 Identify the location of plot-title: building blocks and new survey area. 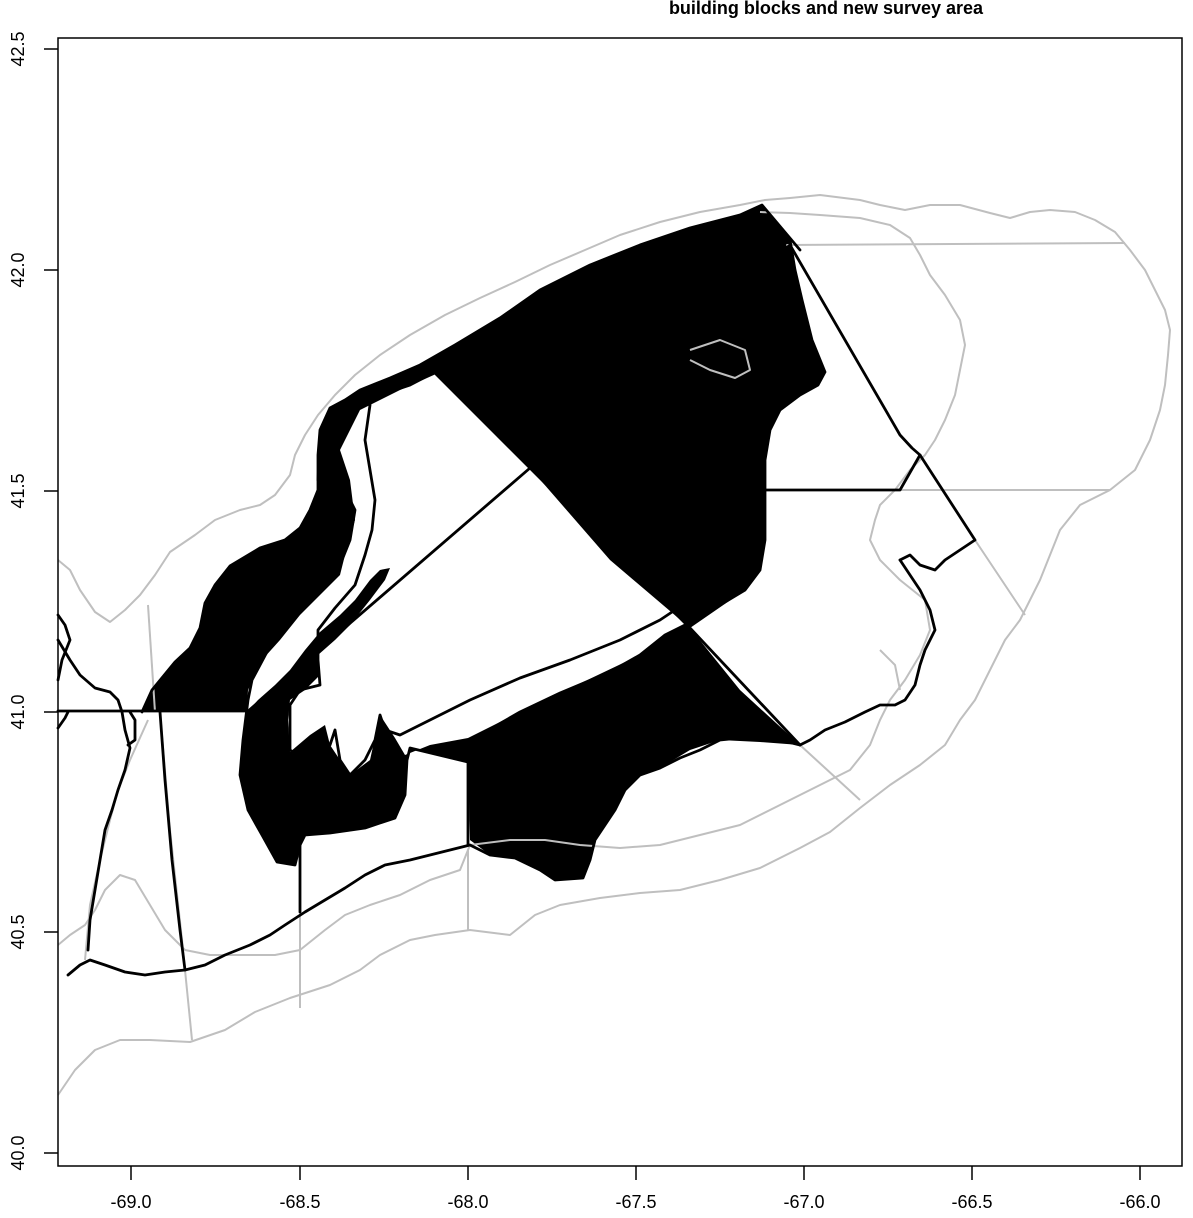
(826, 9).